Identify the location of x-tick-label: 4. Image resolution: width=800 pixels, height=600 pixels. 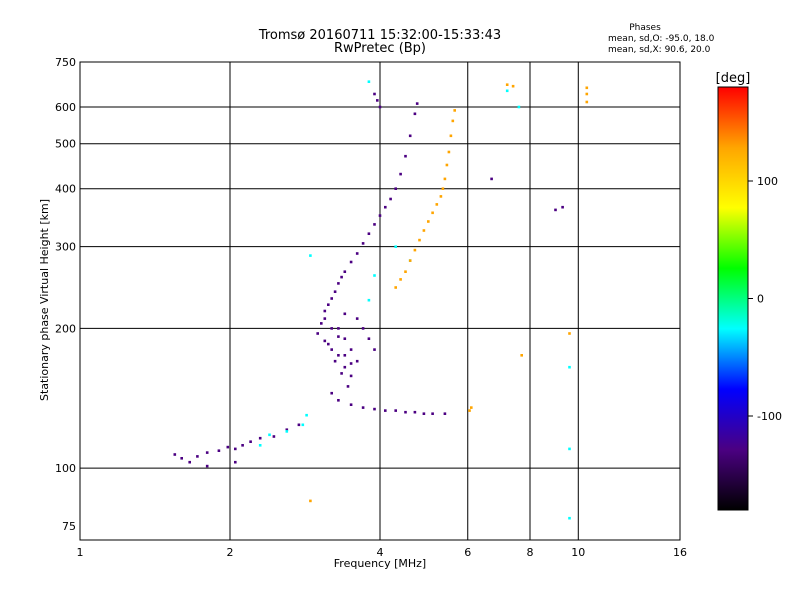
(380, 552).